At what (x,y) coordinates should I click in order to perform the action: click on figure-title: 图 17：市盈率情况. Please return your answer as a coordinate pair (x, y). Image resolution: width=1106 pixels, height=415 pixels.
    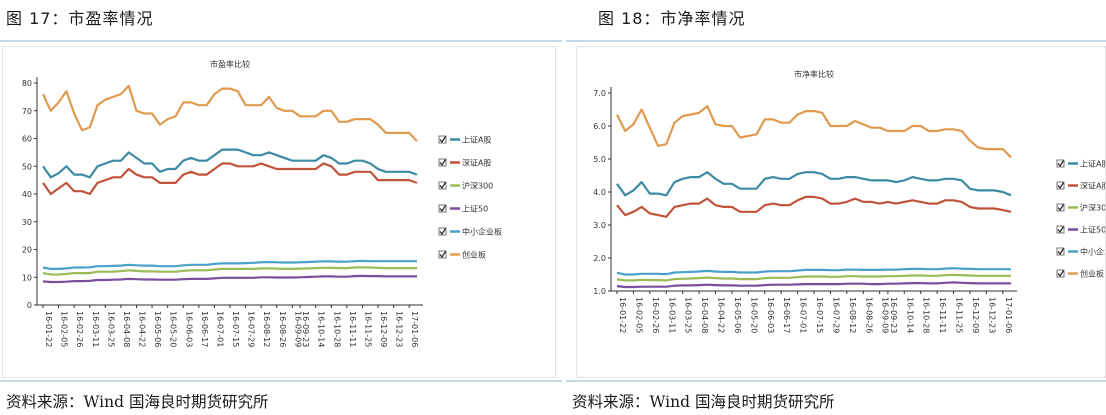
    Looking at the image, I should click on (80, 18).